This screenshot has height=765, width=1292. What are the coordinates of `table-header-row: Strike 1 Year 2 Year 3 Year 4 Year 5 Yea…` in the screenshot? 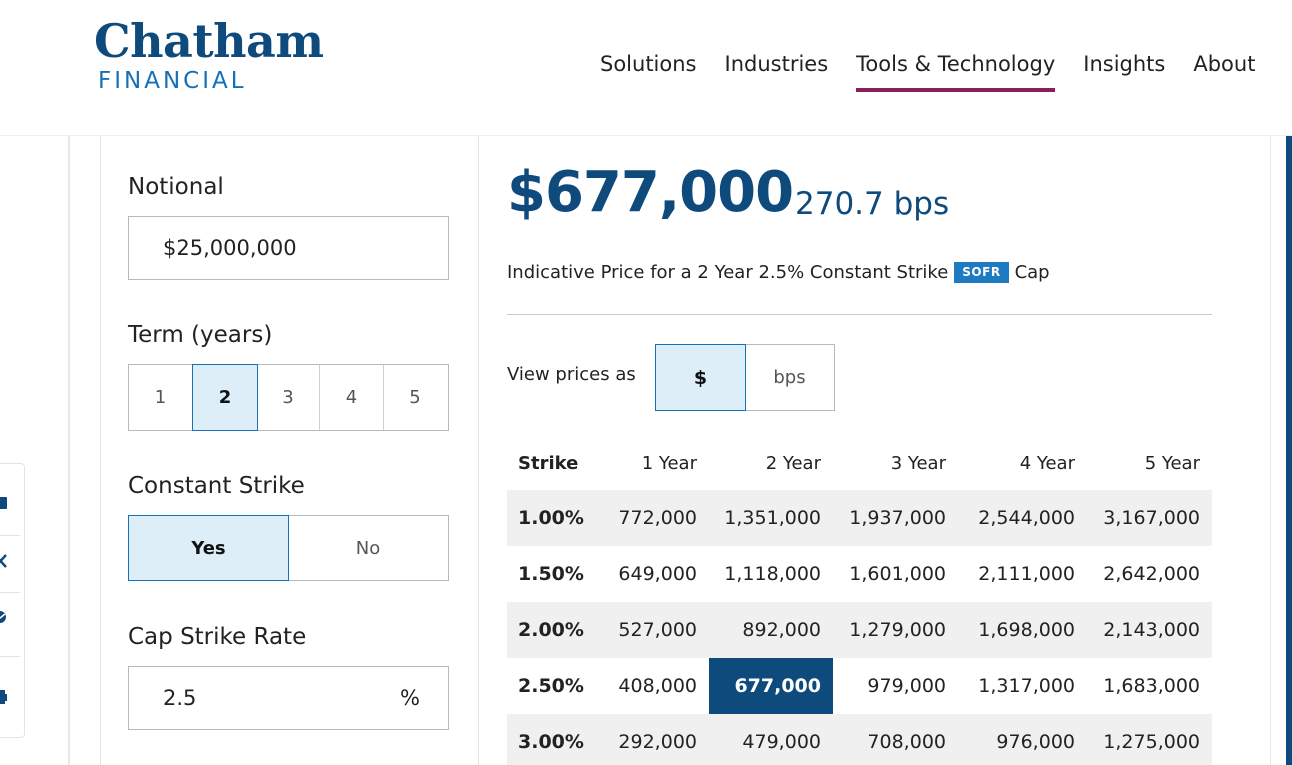 It's located at (859, 463).